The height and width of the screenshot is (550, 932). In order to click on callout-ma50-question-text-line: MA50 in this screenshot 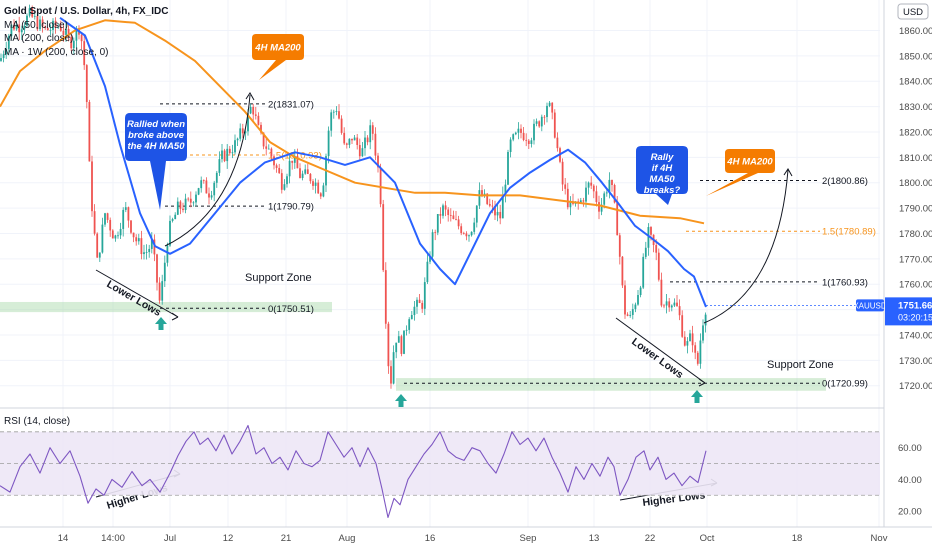, I will do `click(662, 179)`.